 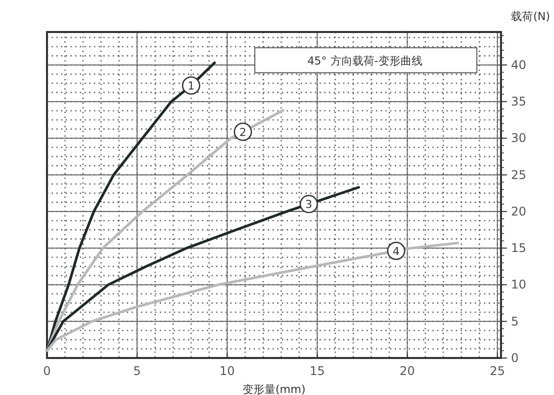 What do you see at coordinates (47, 371) in the screenshot?
I see `x-tick-label: 0` at bounding box center [47, 371].